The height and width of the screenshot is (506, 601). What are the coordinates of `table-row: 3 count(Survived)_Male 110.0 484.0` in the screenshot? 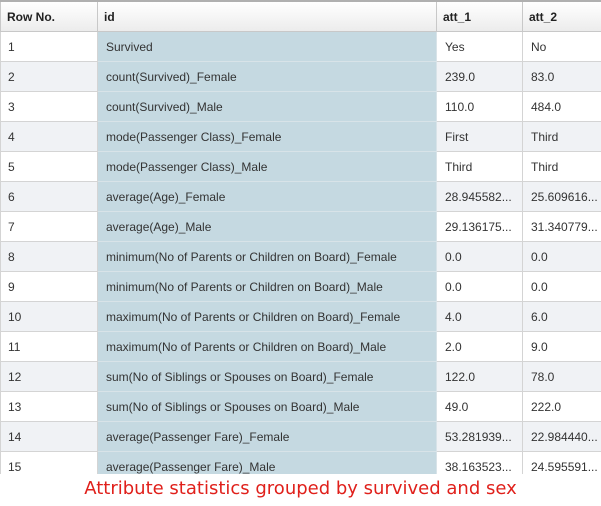 It's located at (300, 106).